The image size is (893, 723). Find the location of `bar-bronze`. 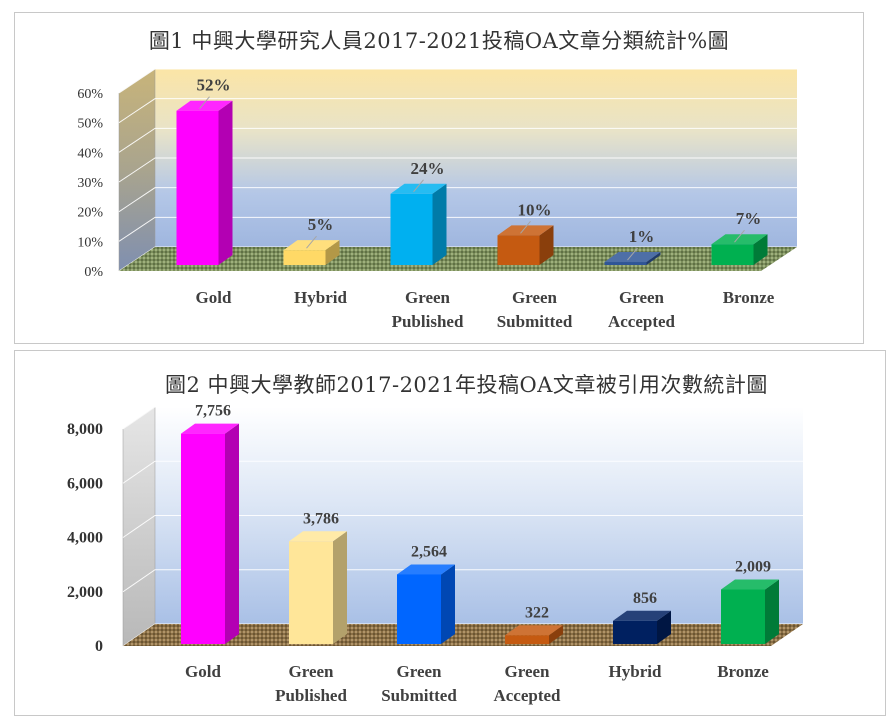

bar-bronze is located at coordinates (750, 611).